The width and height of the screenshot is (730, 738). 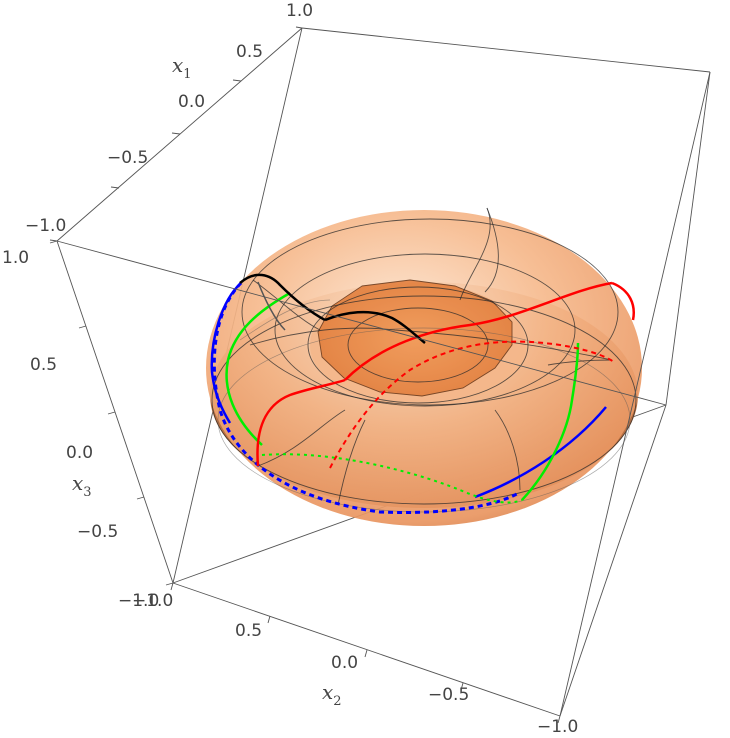 I want to click on x2-axis: −1.0 0.5 0.0 −0.5 −1.0 x2, so click(x=355, y=664).